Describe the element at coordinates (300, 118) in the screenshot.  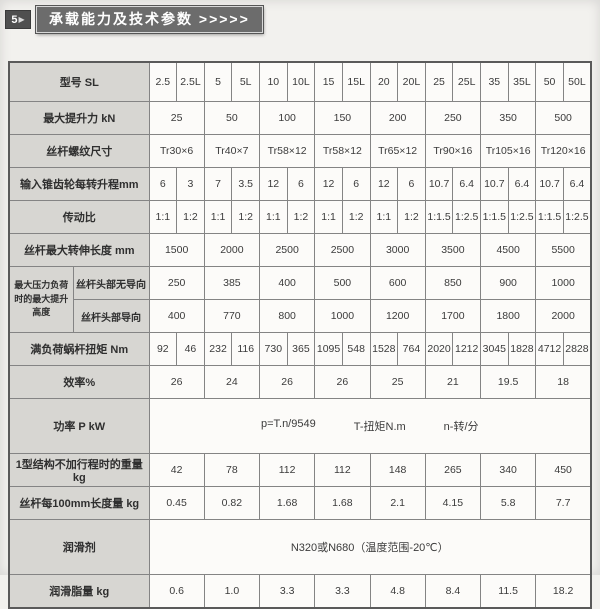
I see `table-row: 最大提升力 kN 25 50 100 150 200 250 350 500` at that location.